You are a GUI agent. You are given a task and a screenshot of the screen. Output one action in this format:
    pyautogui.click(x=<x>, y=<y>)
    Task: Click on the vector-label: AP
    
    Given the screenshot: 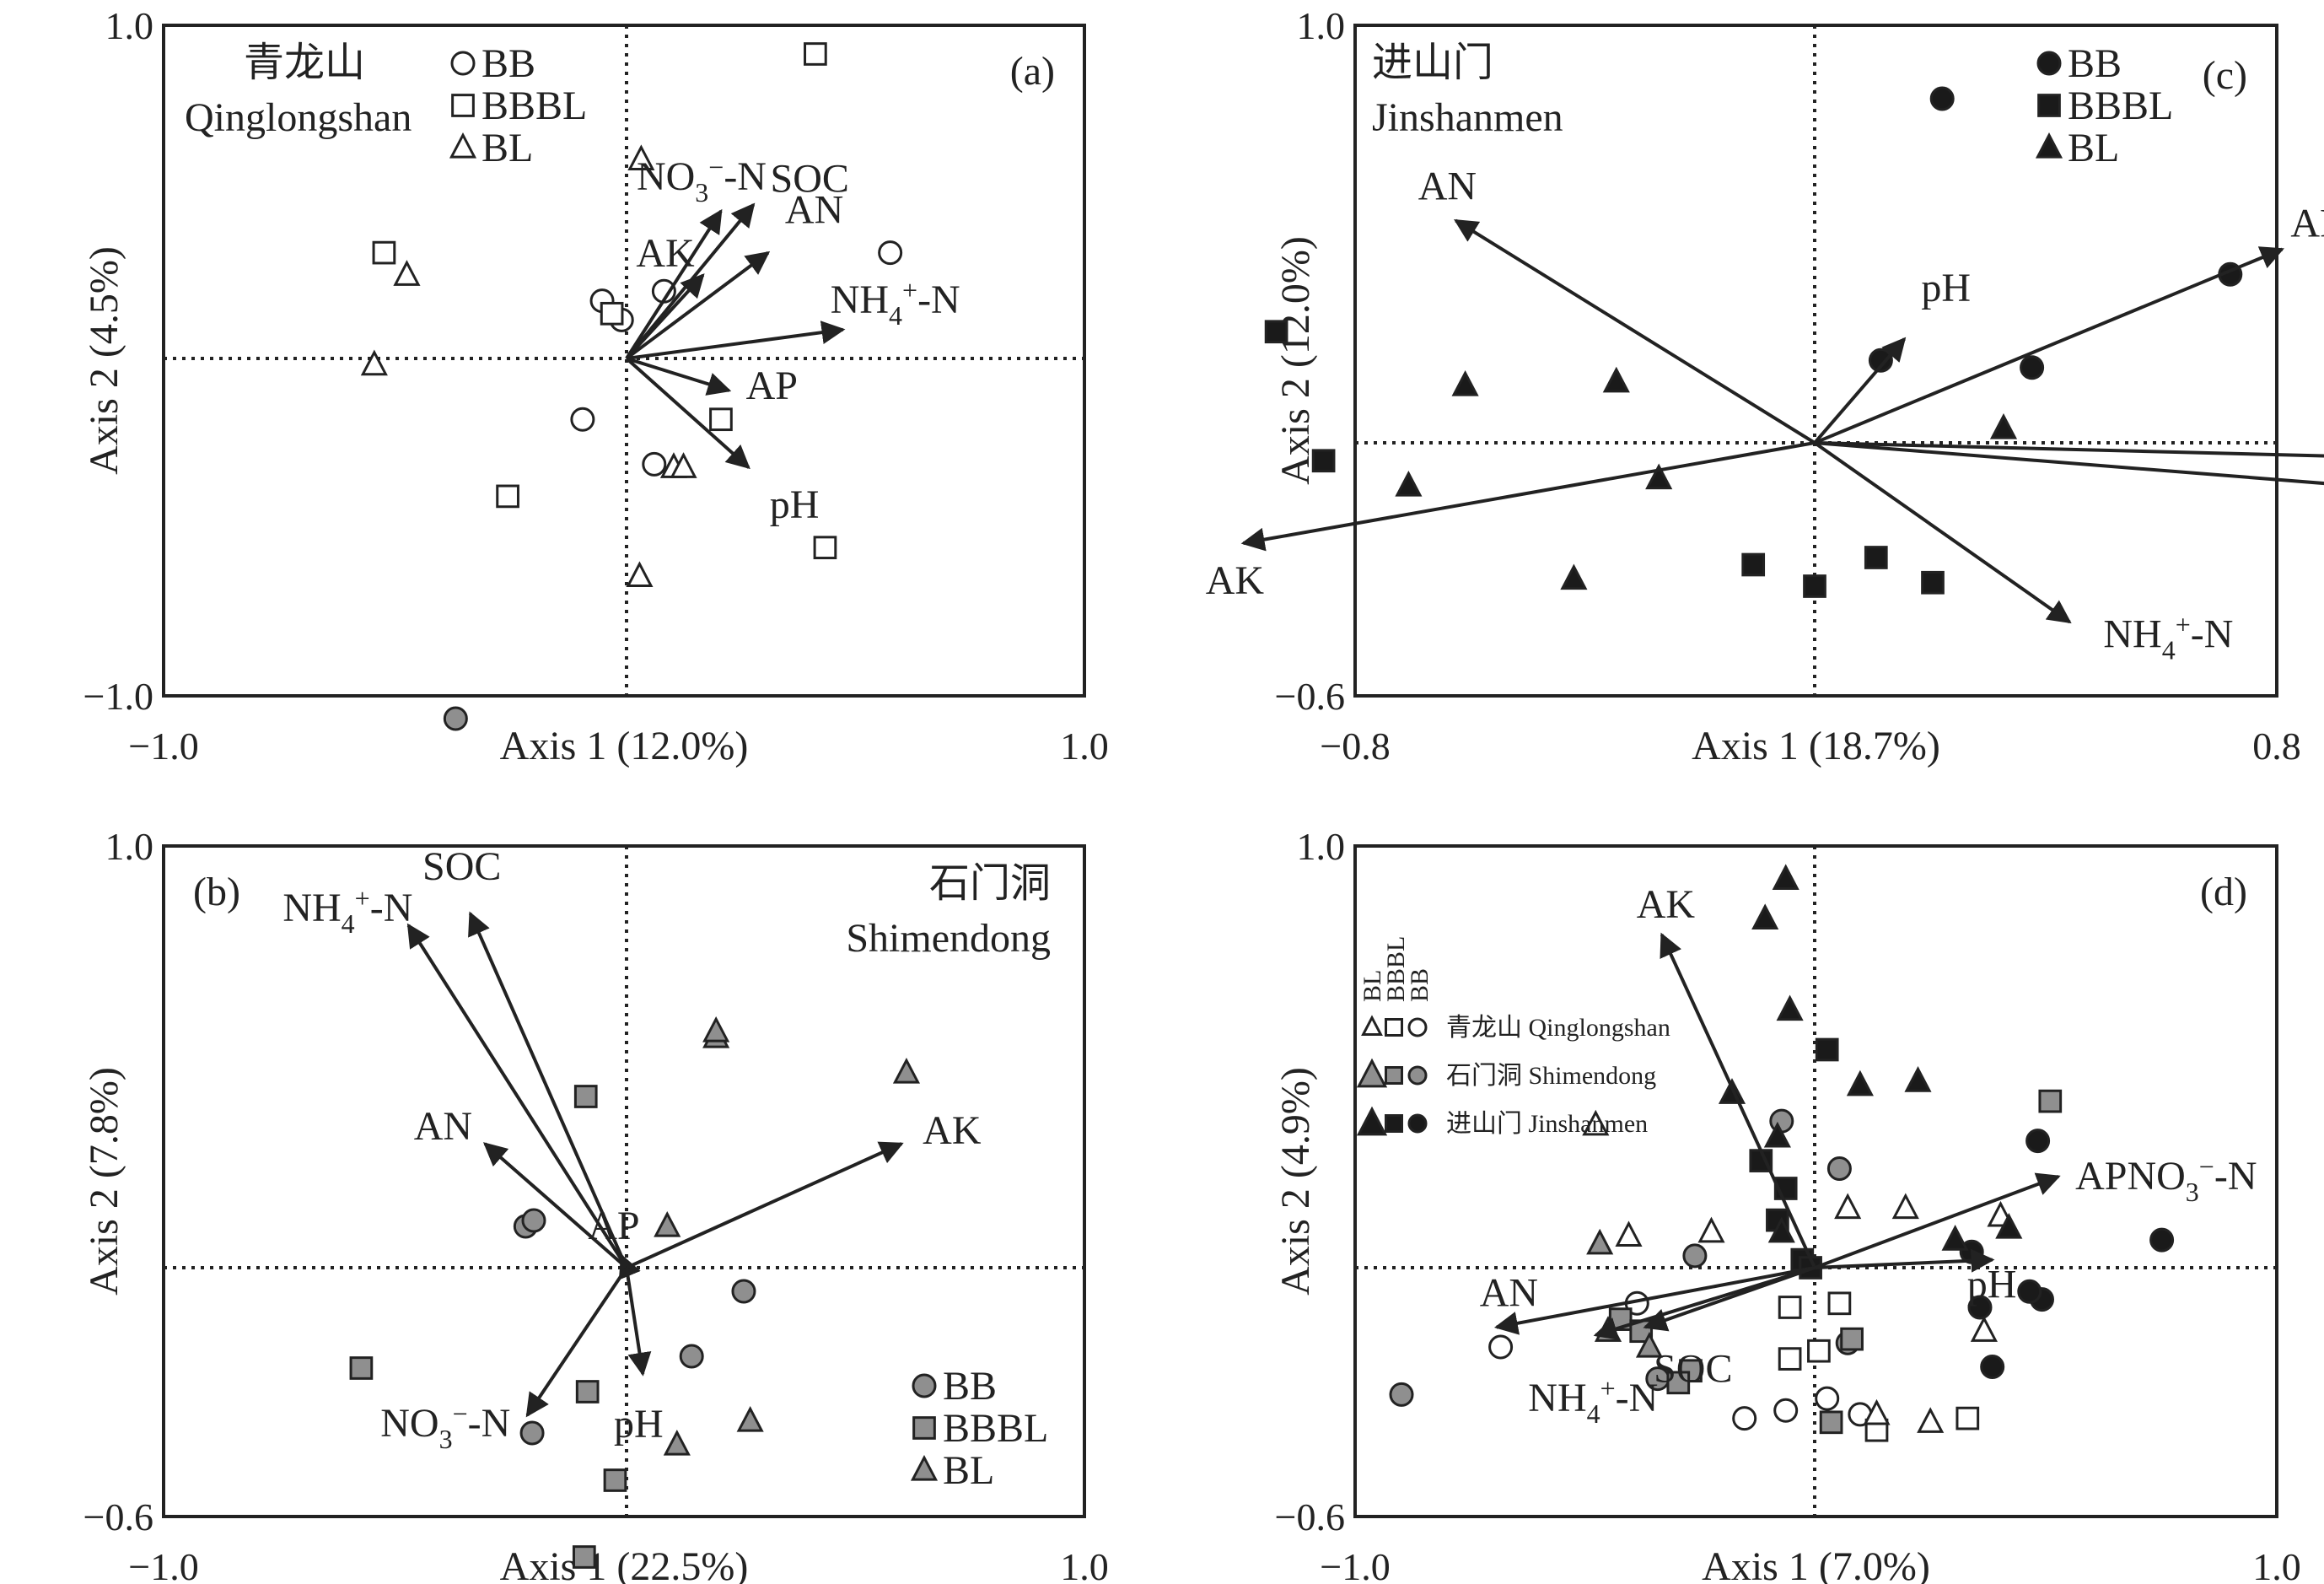 What is the action you would take?
    pyautogui.click(x=613, y=1226)
    